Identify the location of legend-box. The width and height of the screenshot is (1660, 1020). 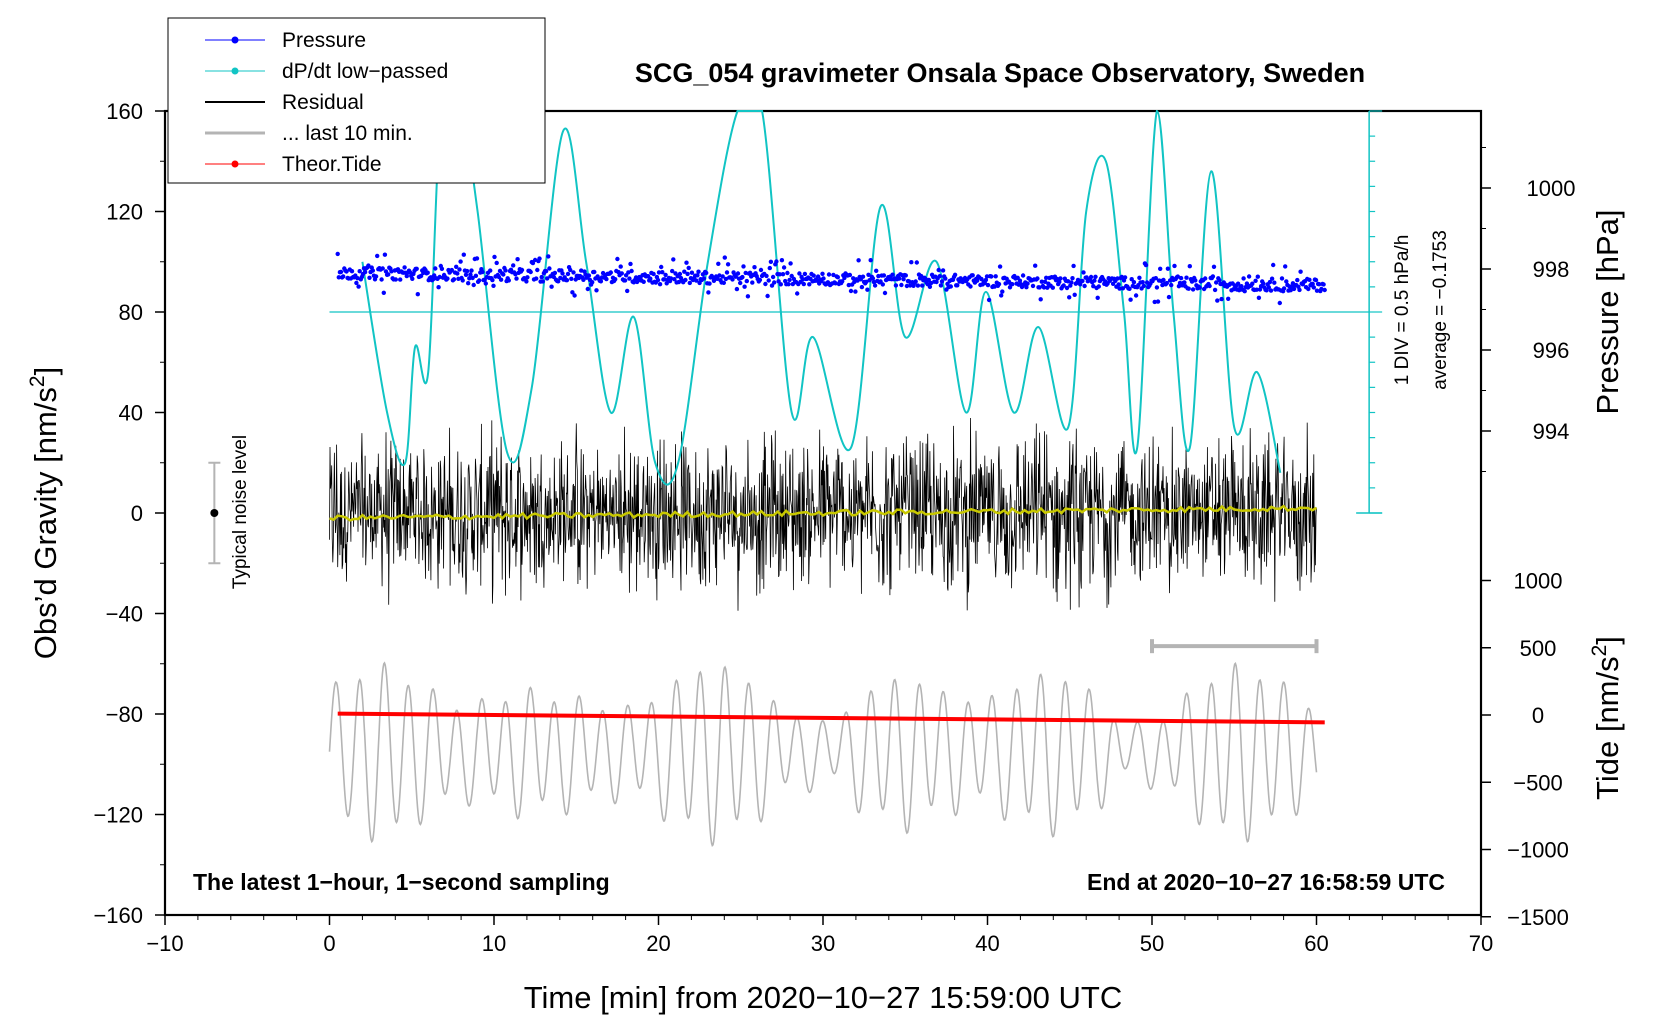
(356, 100).